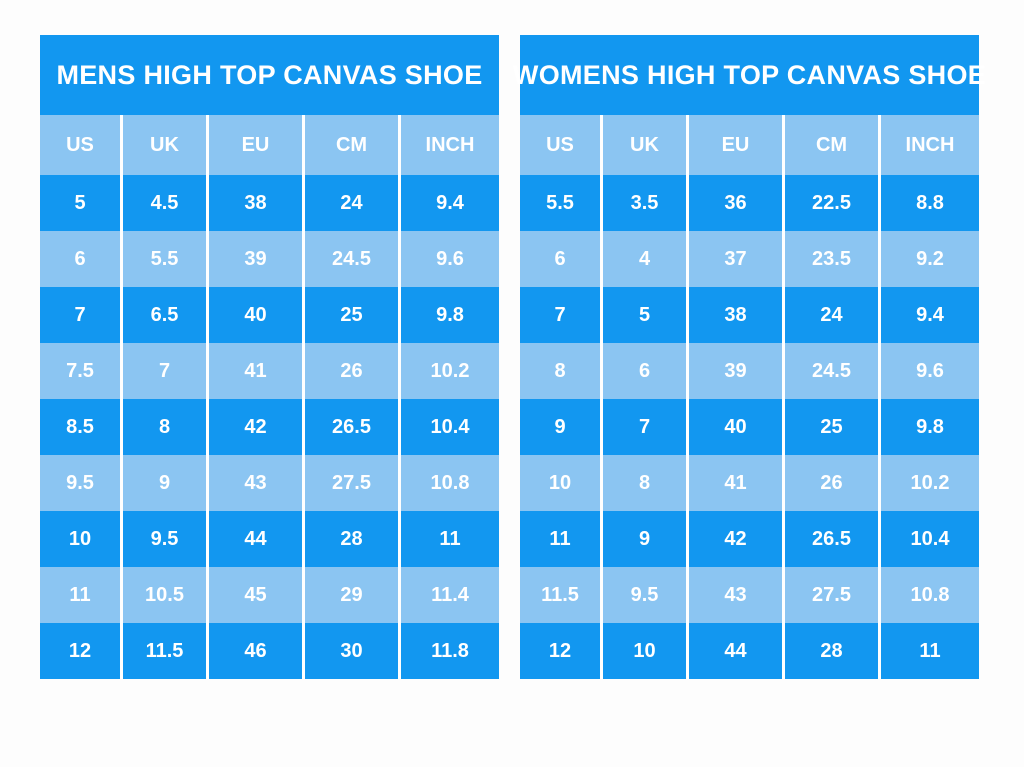 Image resolution: width=1024 pixels, height=767 pixels. Describe the element at coordinates (163, 315) in the screenshot. I see `table-cell: 6.5` at that location.